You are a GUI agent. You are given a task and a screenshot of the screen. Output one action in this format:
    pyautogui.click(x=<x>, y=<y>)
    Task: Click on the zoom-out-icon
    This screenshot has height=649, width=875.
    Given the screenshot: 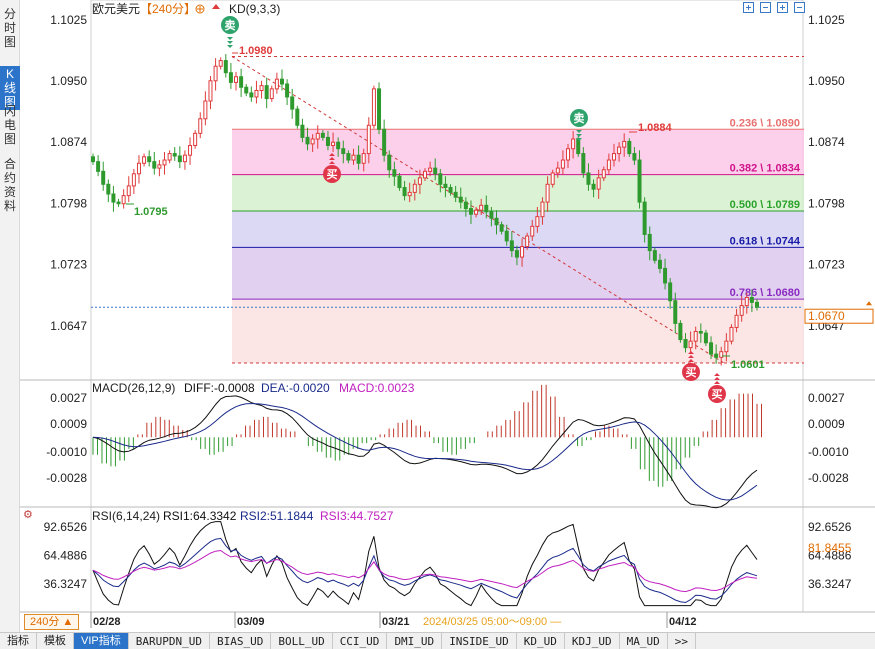 What is the action you would take?
    pyautogui.click(x=799, y=7)
    